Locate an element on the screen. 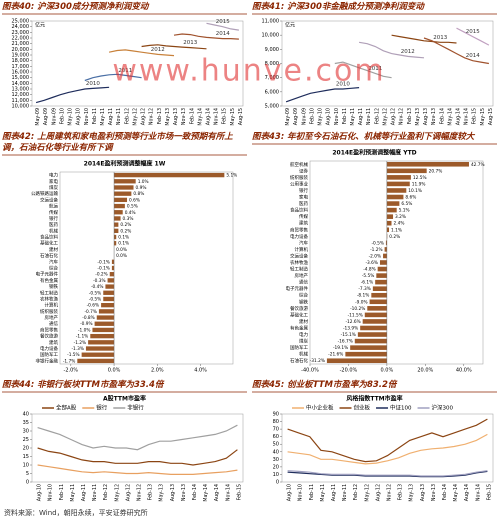 This screenshot has height=520, width=499. value-label: 8.6% is located at coordinates (410, 198).